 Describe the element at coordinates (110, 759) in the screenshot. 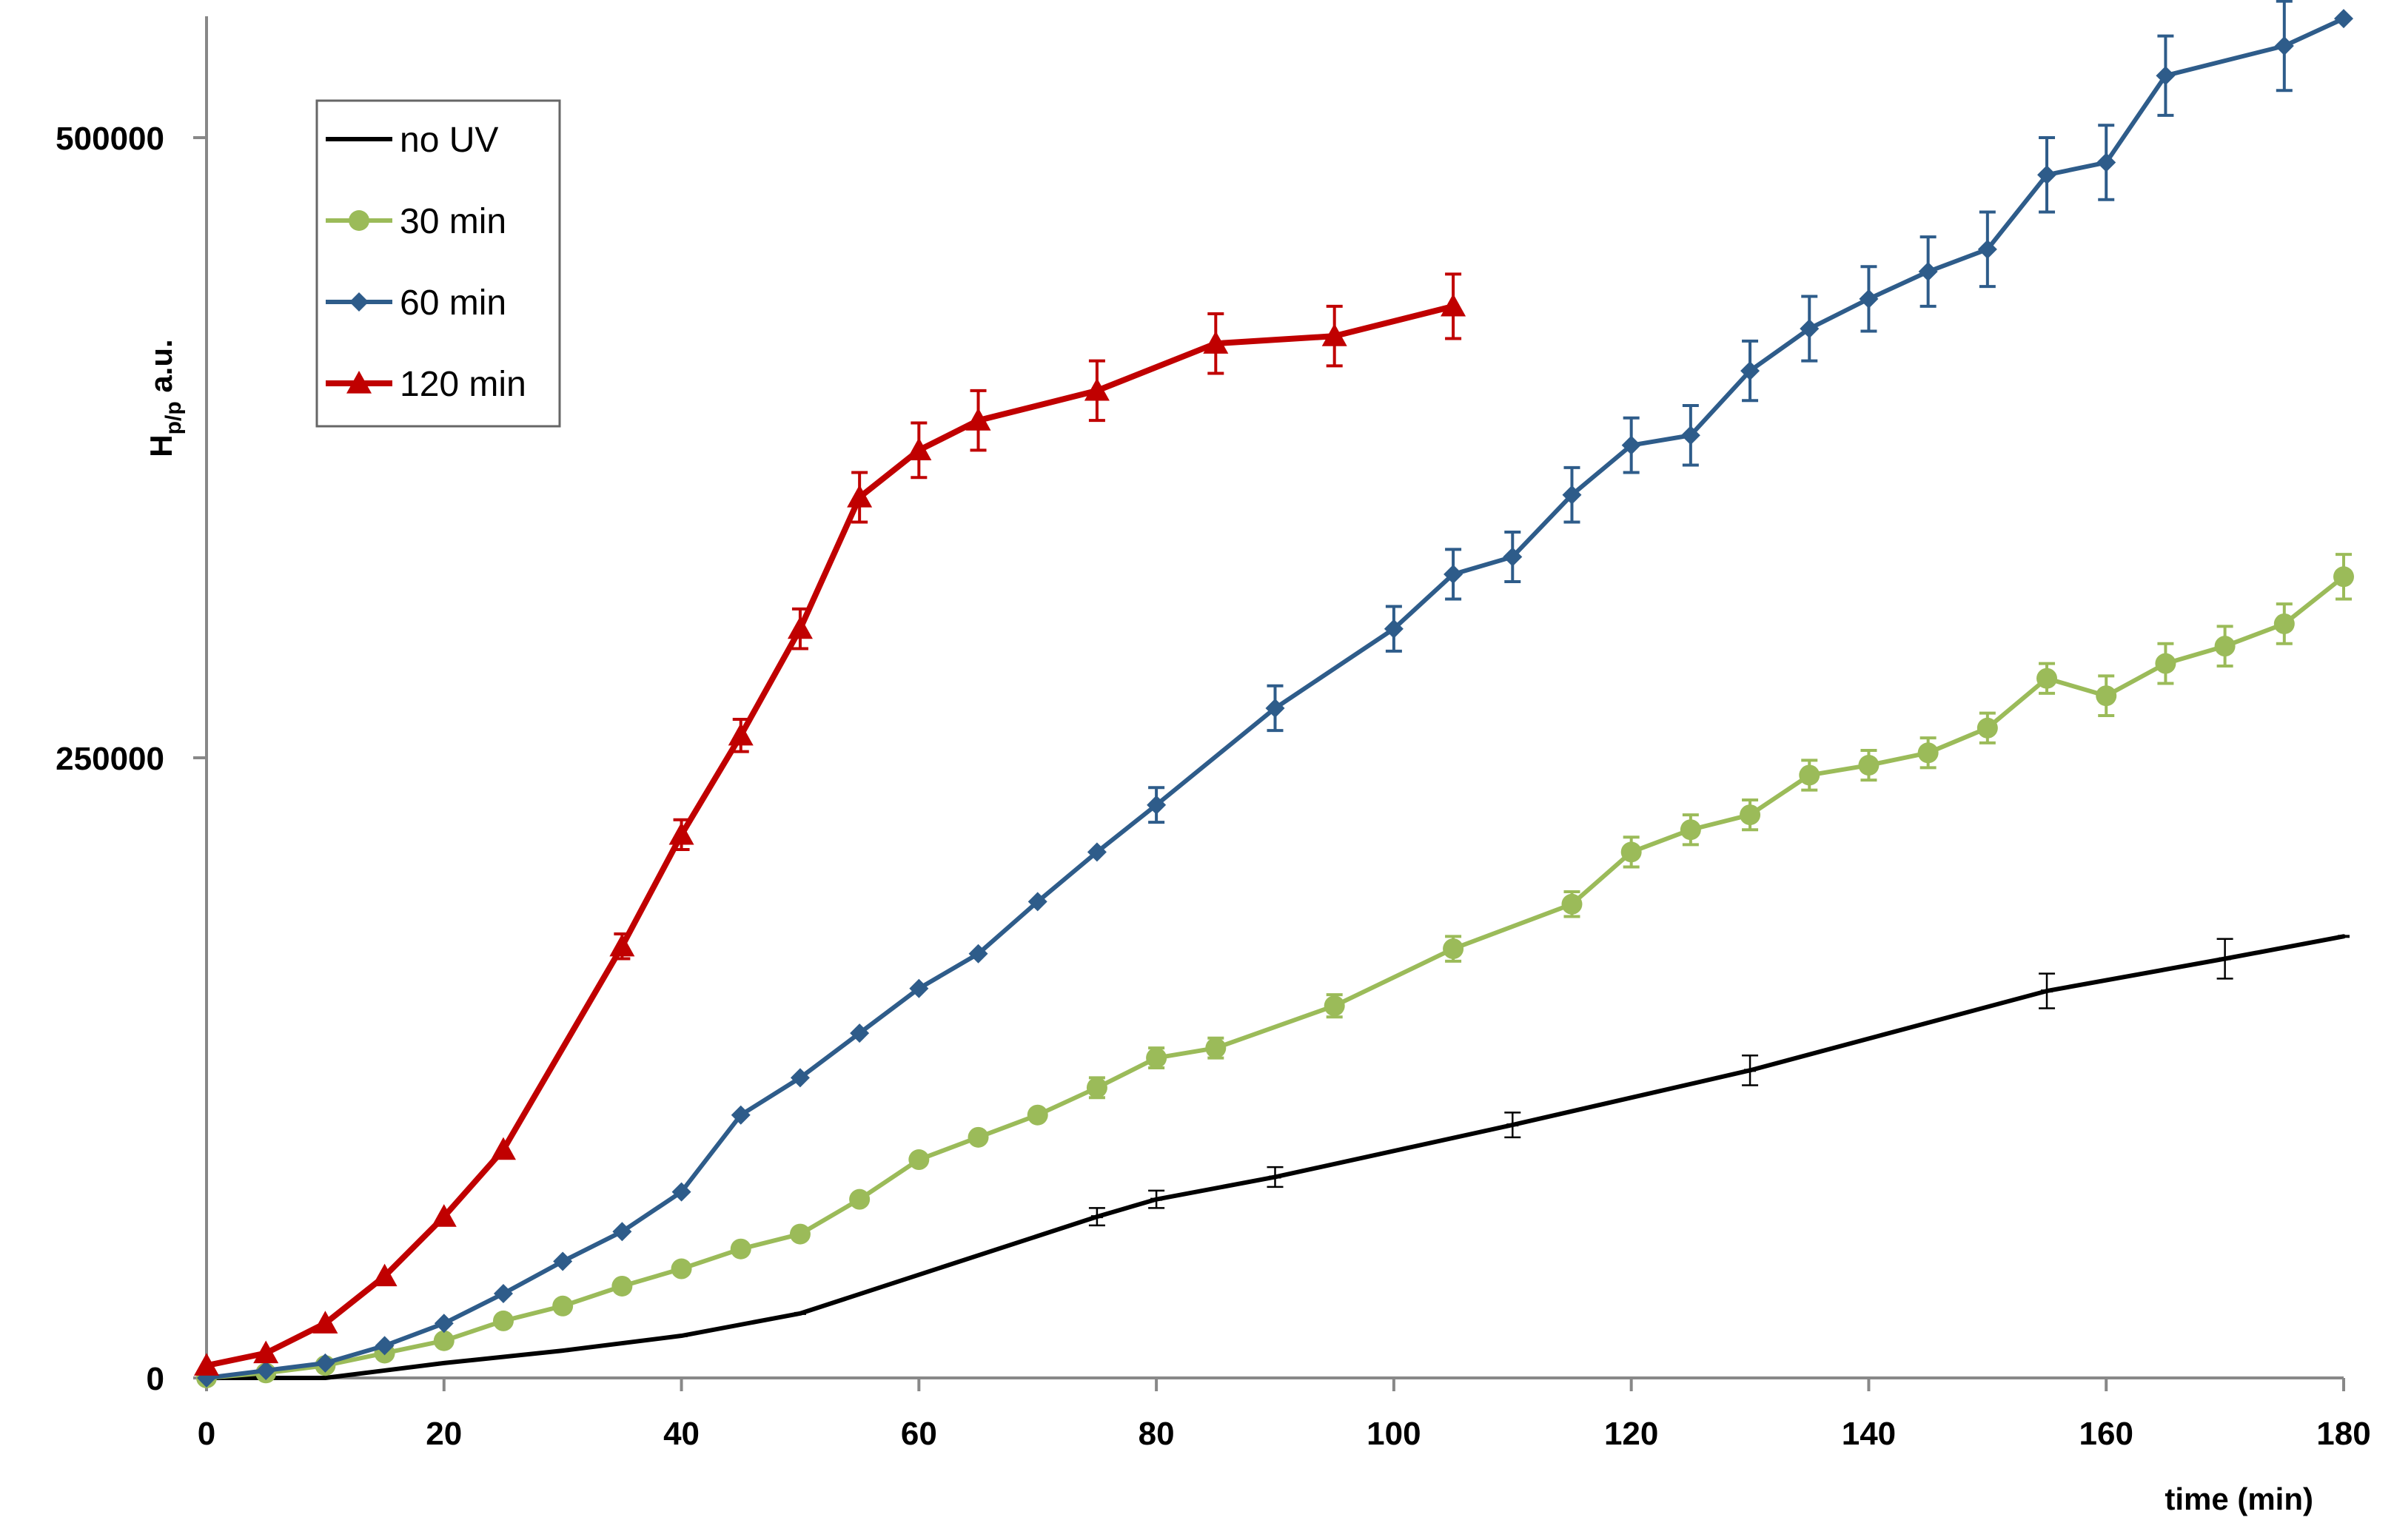

I see `y-tick-label: 250000` at that location.